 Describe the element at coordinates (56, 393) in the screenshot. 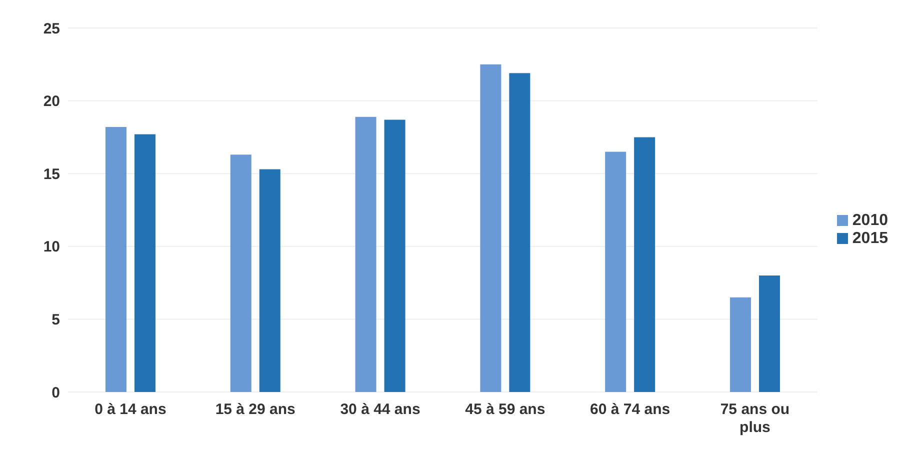

I see `y-tick-label: 0` at that location.